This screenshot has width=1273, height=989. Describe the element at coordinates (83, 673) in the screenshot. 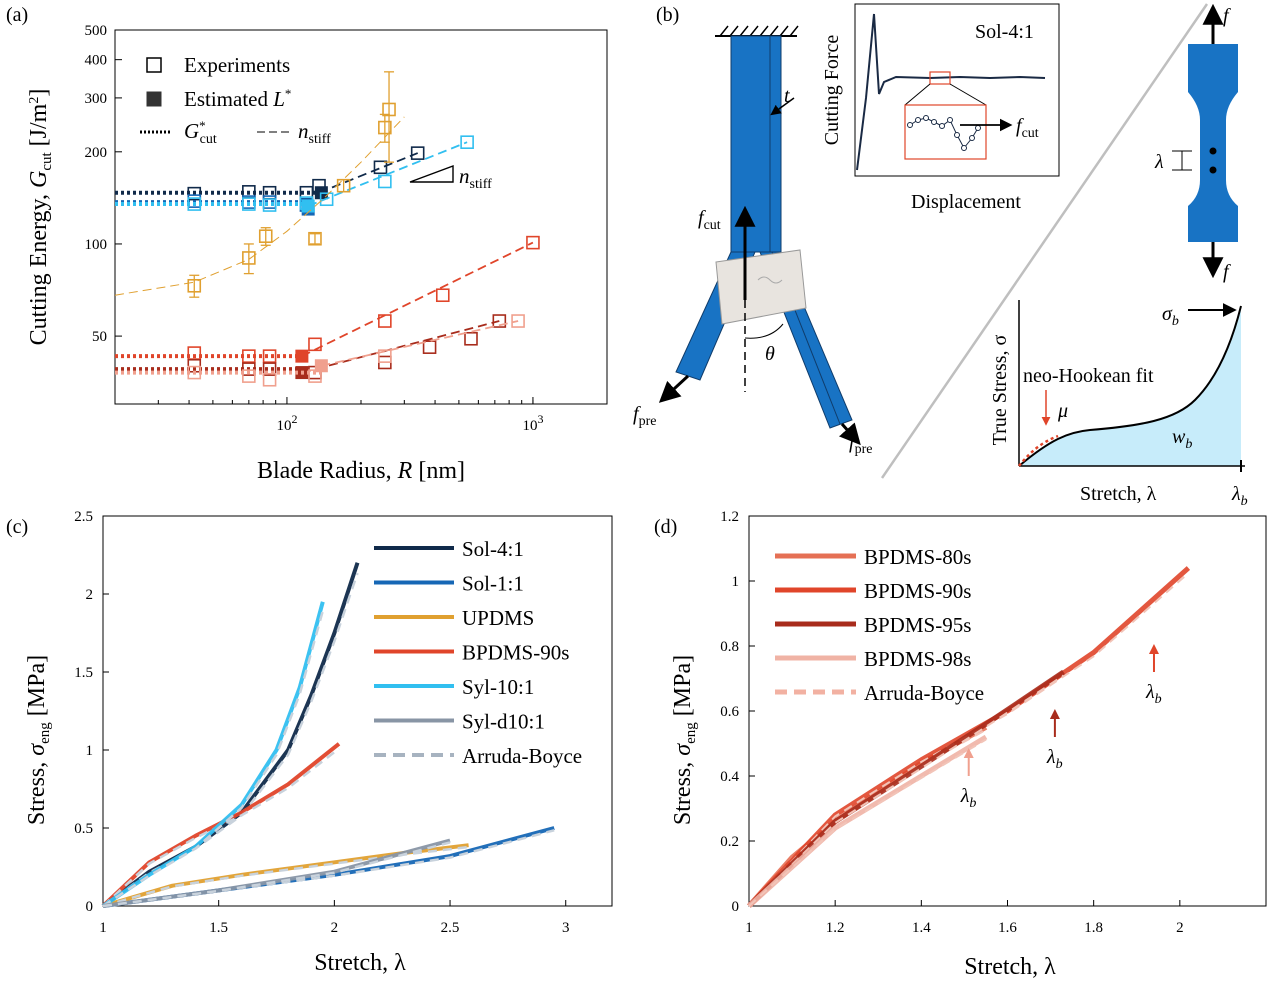

I see `y-tick-label: 1.5` at that location.